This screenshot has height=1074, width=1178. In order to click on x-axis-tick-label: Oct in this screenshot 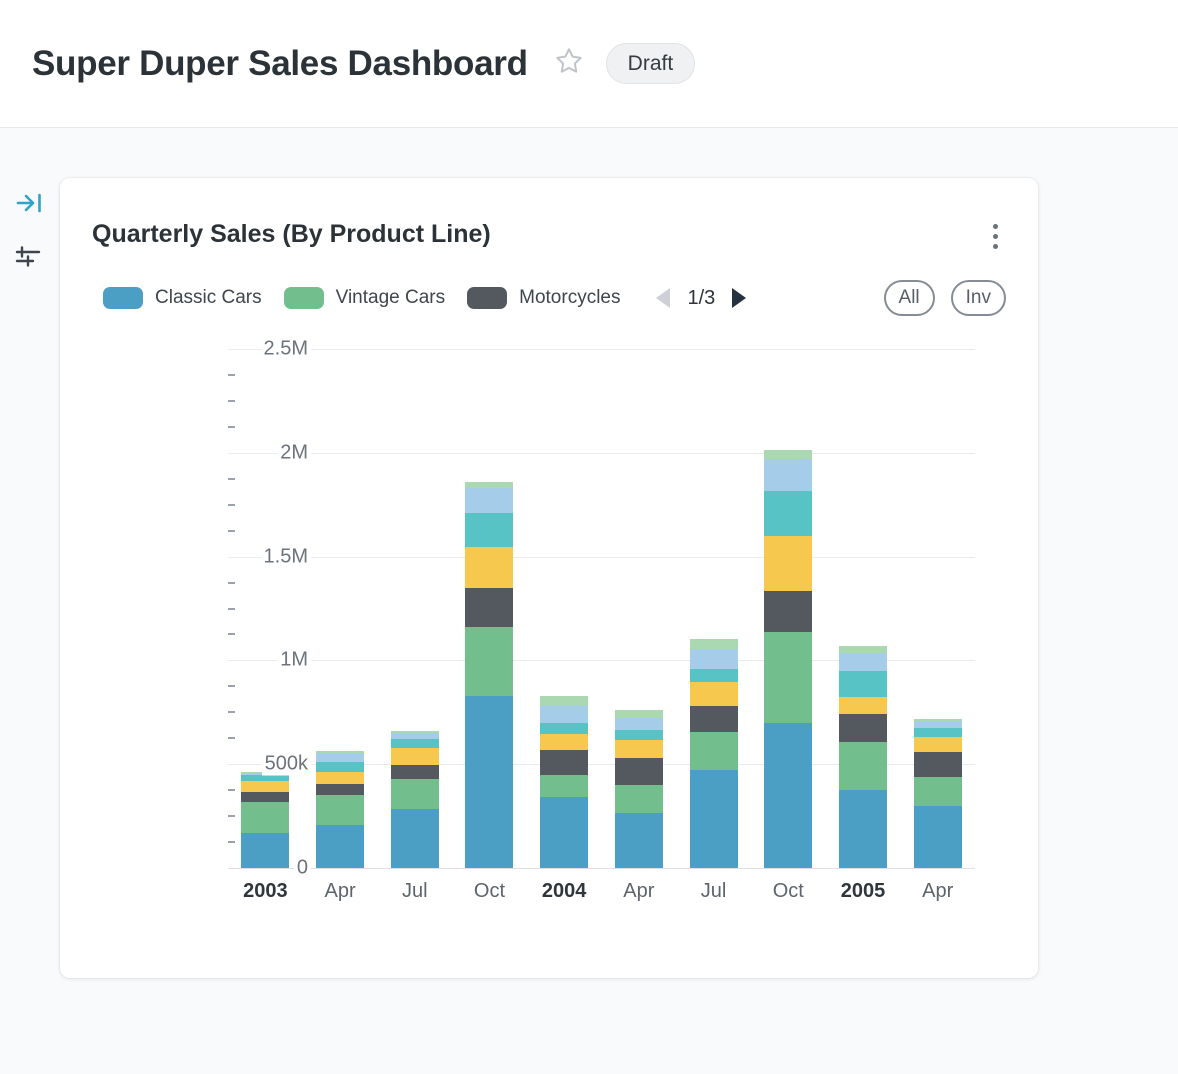, I will do `click(788, 891)`.